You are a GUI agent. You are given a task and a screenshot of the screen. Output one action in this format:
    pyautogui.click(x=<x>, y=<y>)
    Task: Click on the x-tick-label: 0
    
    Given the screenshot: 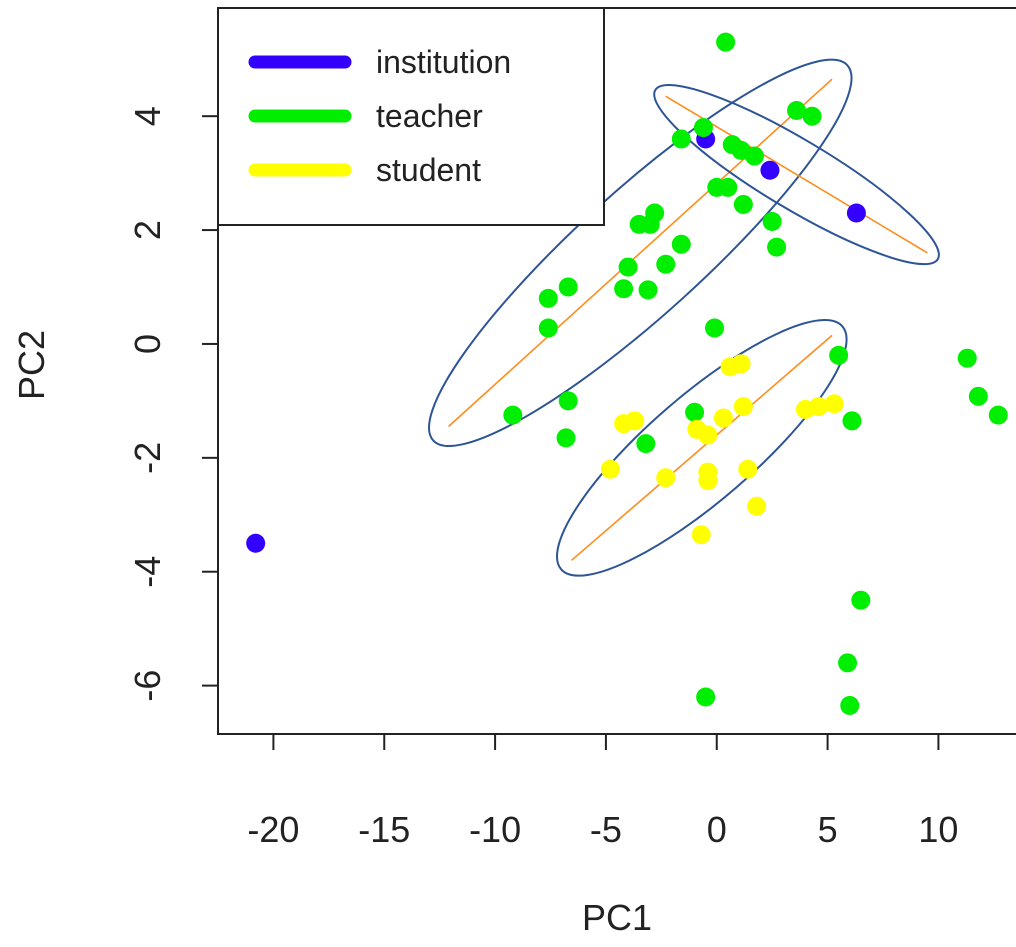 What is the action you would take?
    pyautogui.click(x=717, y=829)
    